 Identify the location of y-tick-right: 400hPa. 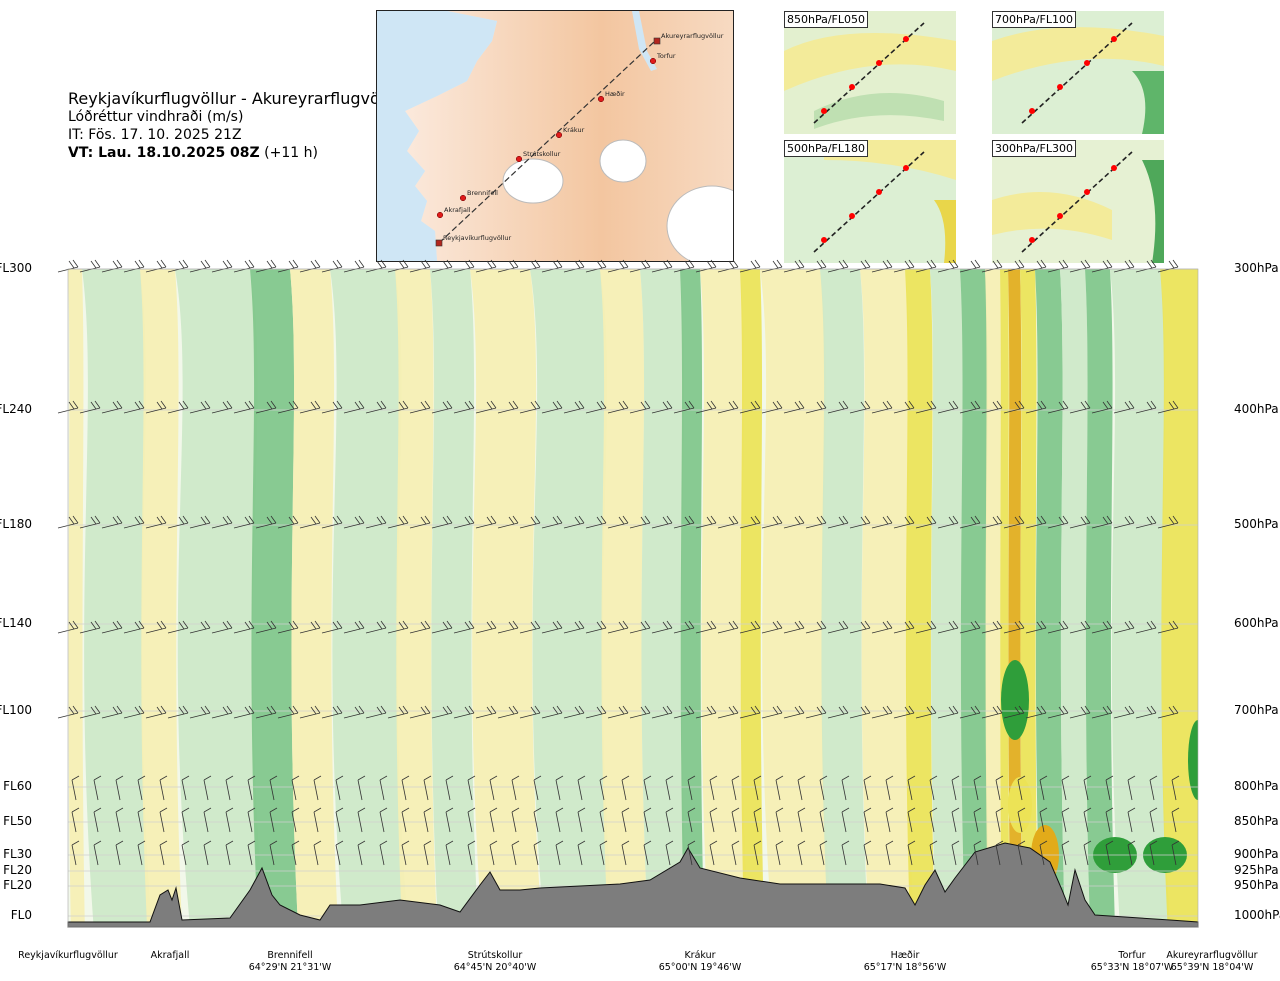
(1256, 409).